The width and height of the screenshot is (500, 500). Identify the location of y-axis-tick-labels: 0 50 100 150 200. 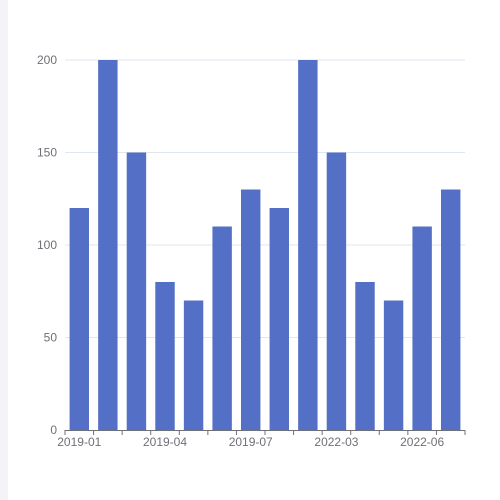
(47, 245).